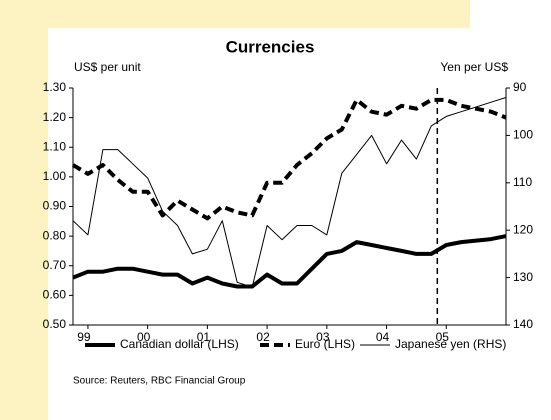  Describe the element at coordinates (55, 324) in the screenshot. I see `y-tick-label: 0.50` at that location.